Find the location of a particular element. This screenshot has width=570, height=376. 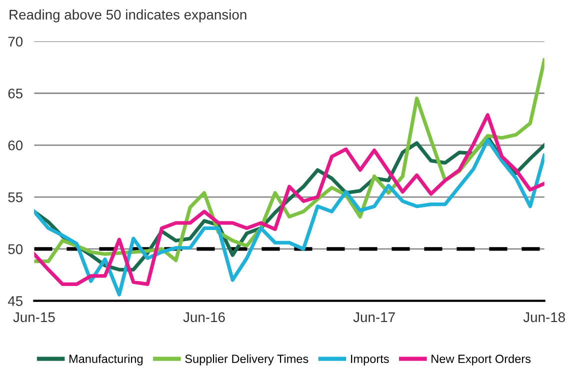

y-tick-label: 55 is located at coordinates (15, 197).